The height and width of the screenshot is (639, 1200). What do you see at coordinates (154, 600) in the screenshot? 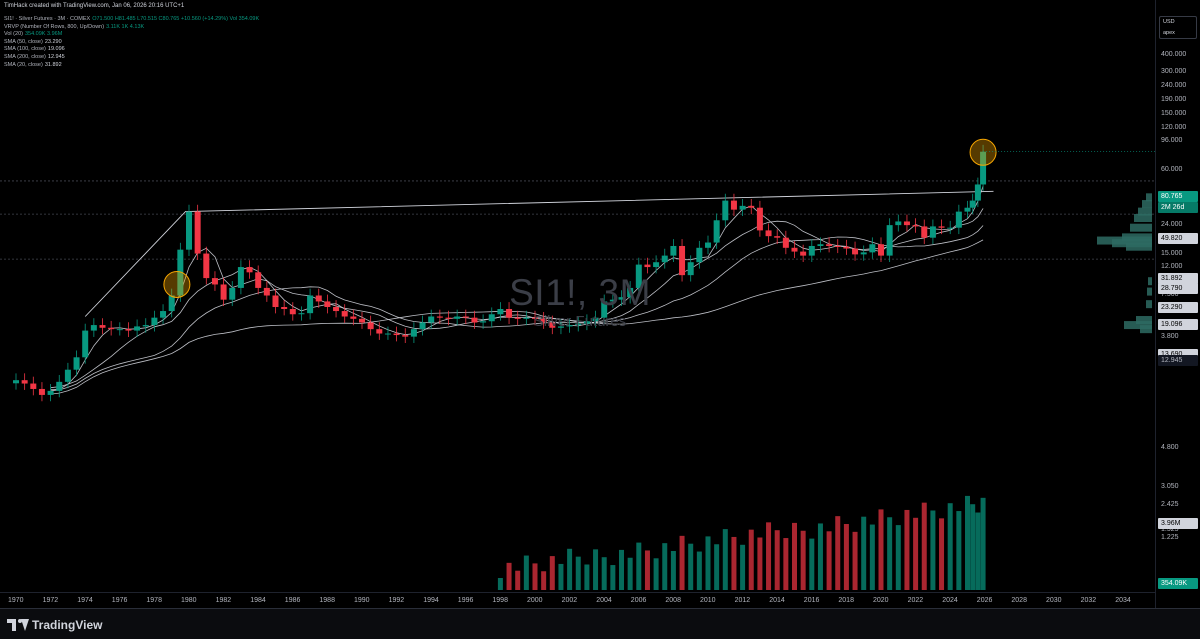
I see `time-tick: 1978` at bounding box center [154, 600].